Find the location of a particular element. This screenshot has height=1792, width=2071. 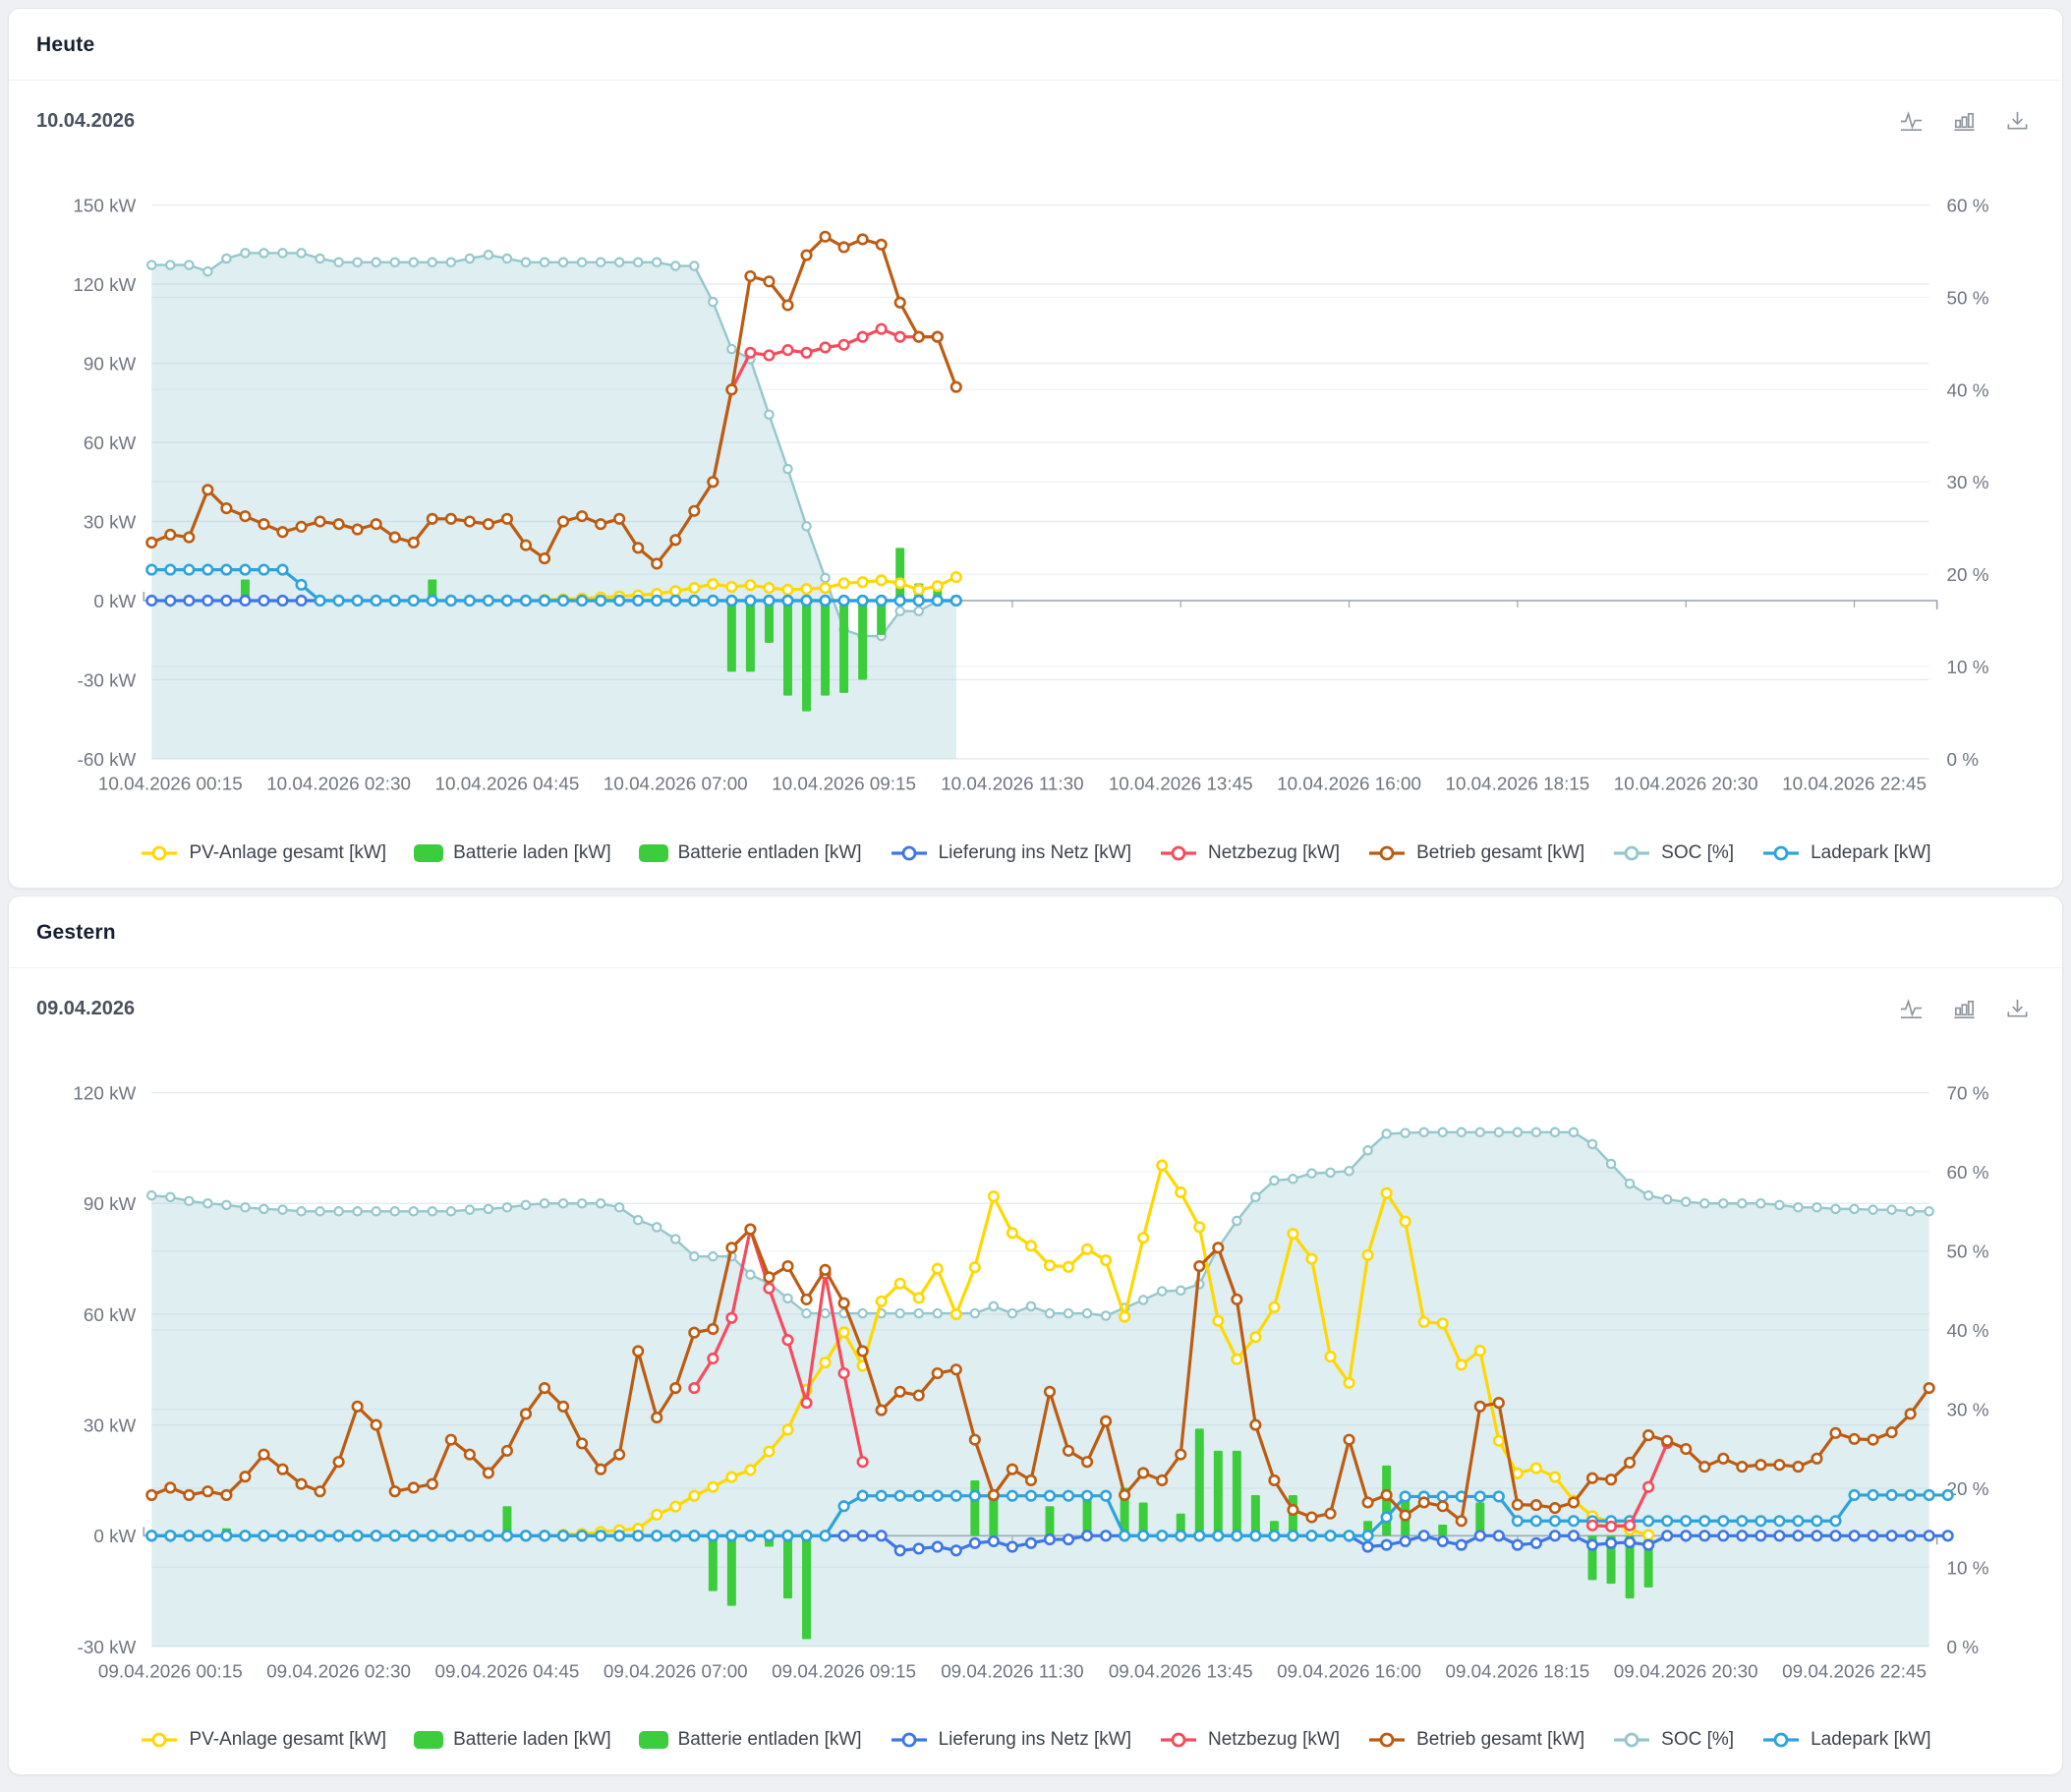

svg-text: 09.04.2026 09:15 is located at coordinates (844, 1670).